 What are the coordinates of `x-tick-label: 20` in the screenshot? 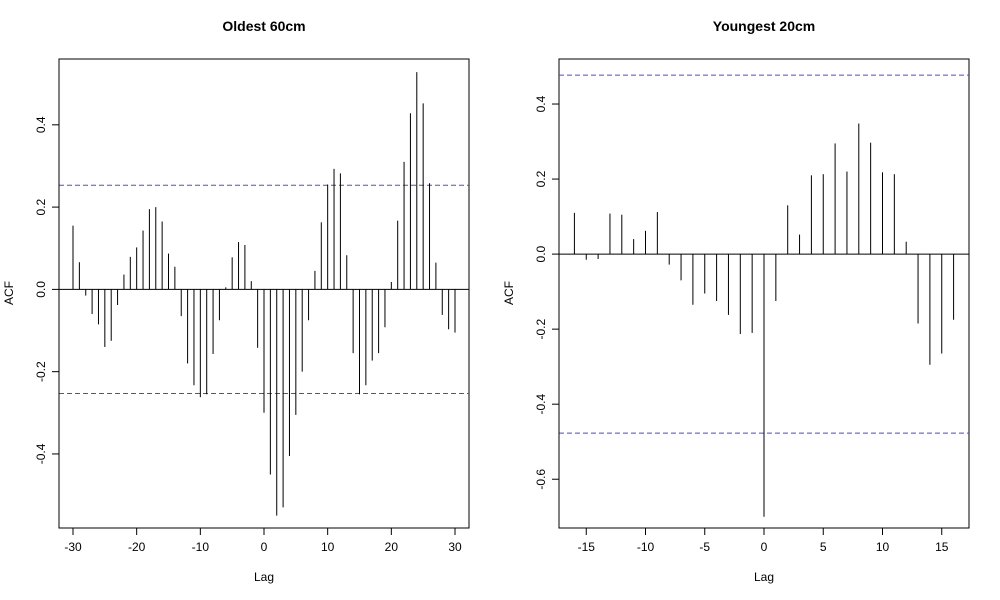 It's located at (392, 547).